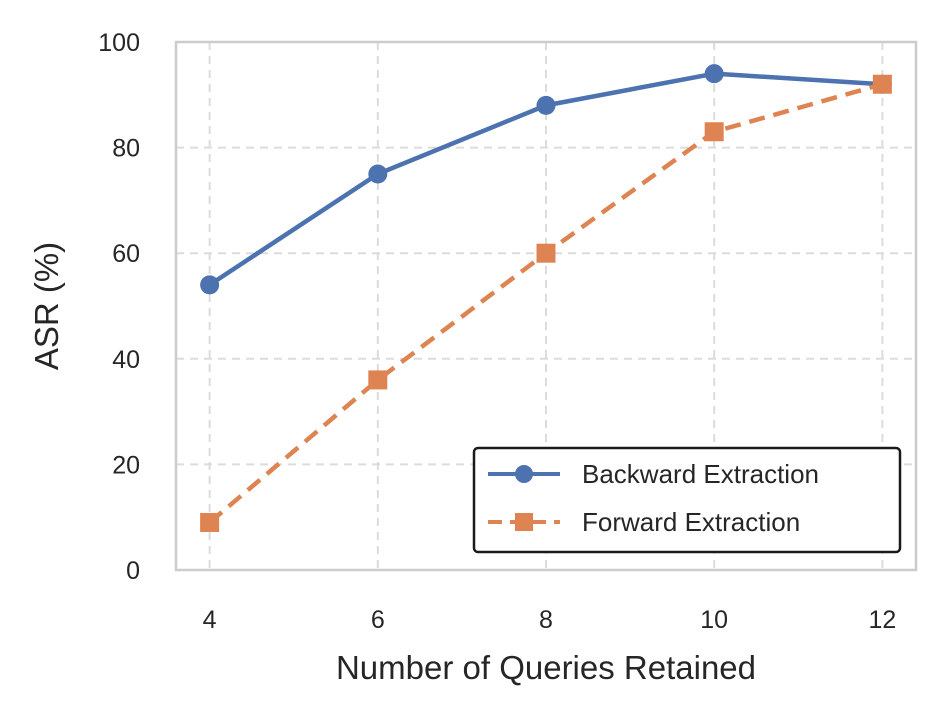 The image size is (946, 720). I want to click on y-axis-ticks: 0 20 40 60 80 100, so click(119, 307).